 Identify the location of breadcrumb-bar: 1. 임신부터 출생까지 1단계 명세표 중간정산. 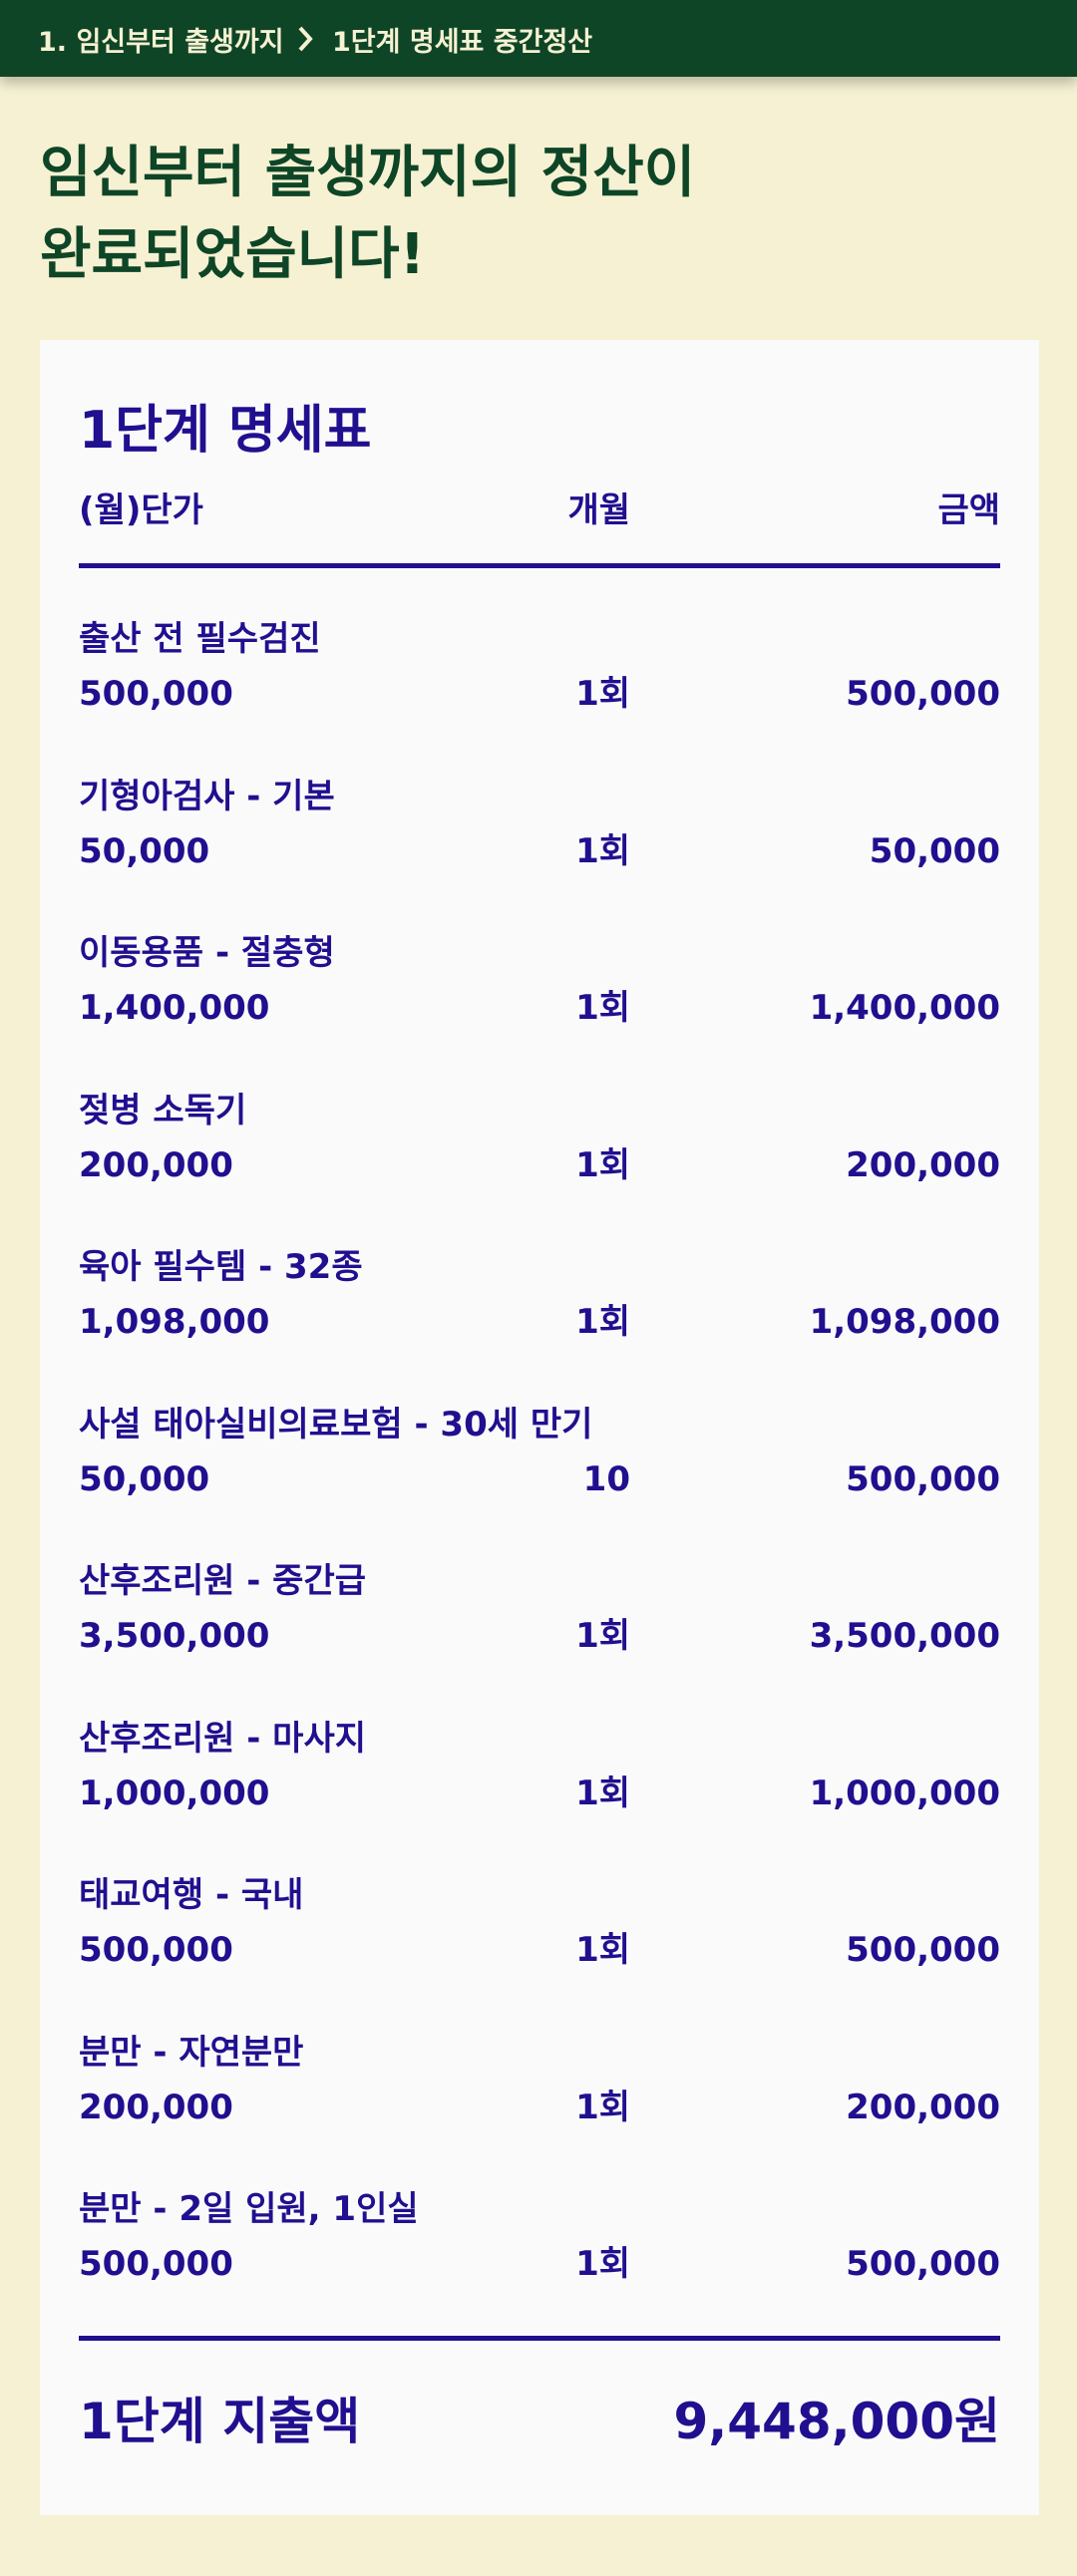
(538, 38).